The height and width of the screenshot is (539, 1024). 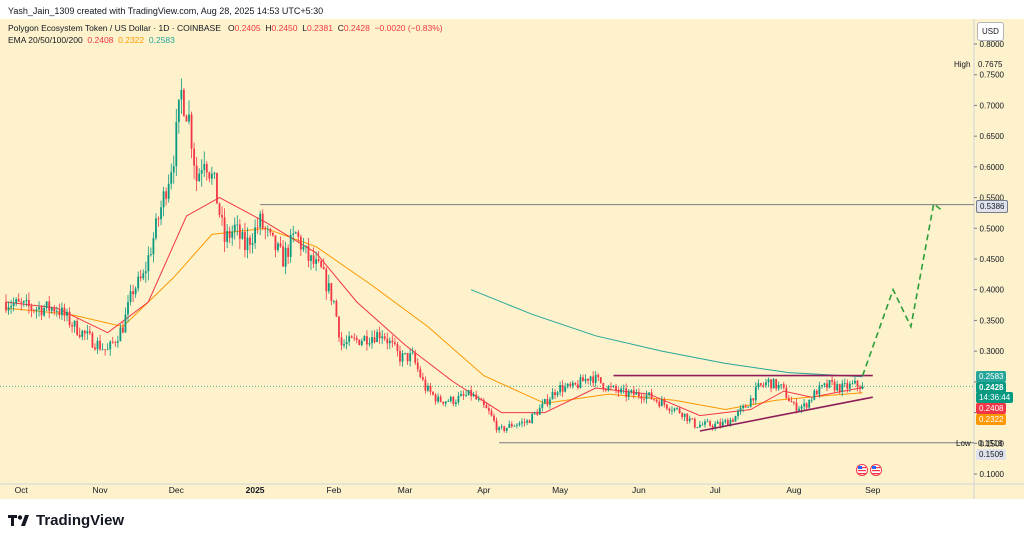 What do you see at coordinates (448, 490) in the screenshot?
I see `time-axis: Oct Nov Dec 2025 Feb Mar Apr May Jun Jul Aug Sep` at bounding box center [448, 490].